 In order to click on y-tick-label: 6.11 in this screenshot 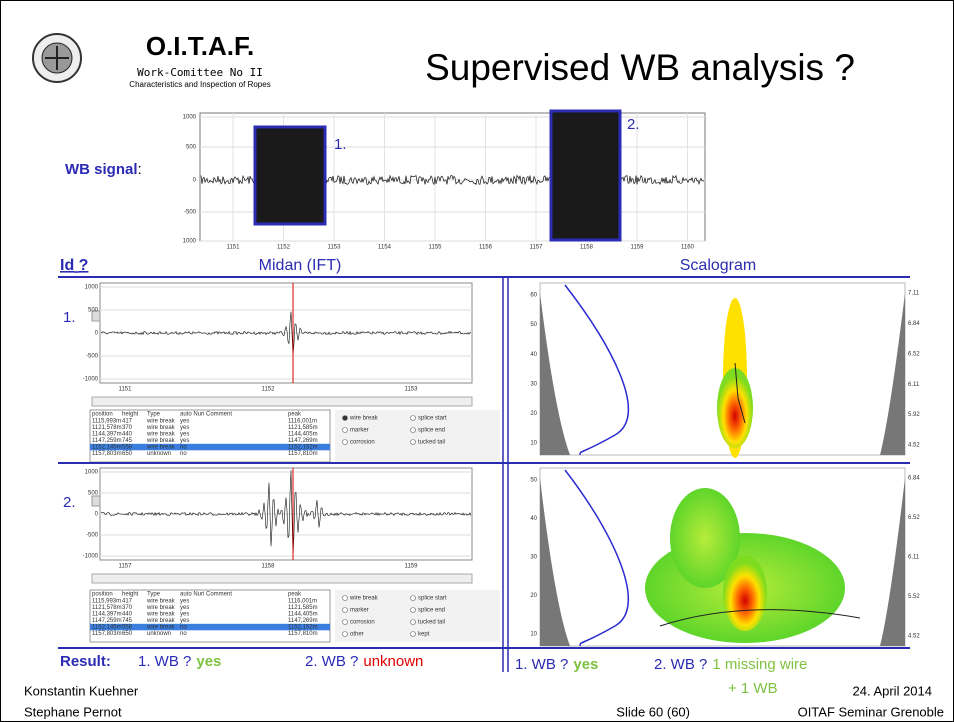, I will do `click(914, 385)`.